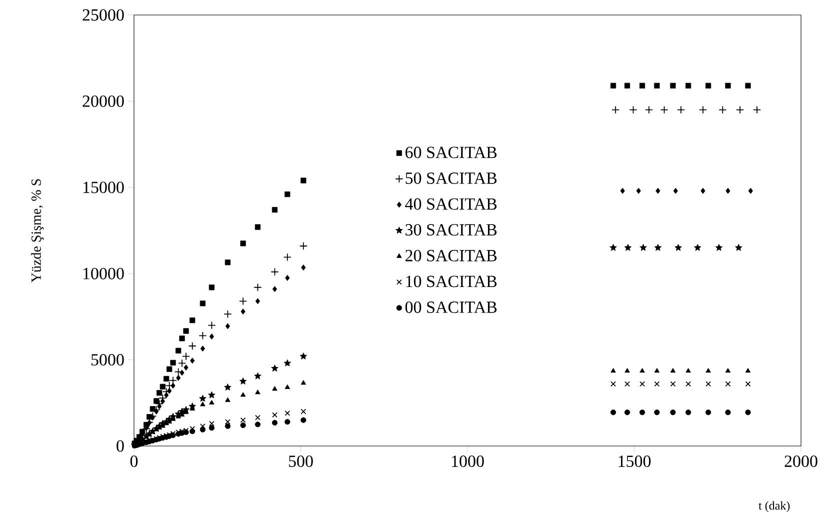 Image resolution: width=825 pixels, height=529 pixels. What do you see at coordinates (451, 204) in the screenshot?
I see `legend-label: 40 SACITAB` at bounding box center [451, 204].